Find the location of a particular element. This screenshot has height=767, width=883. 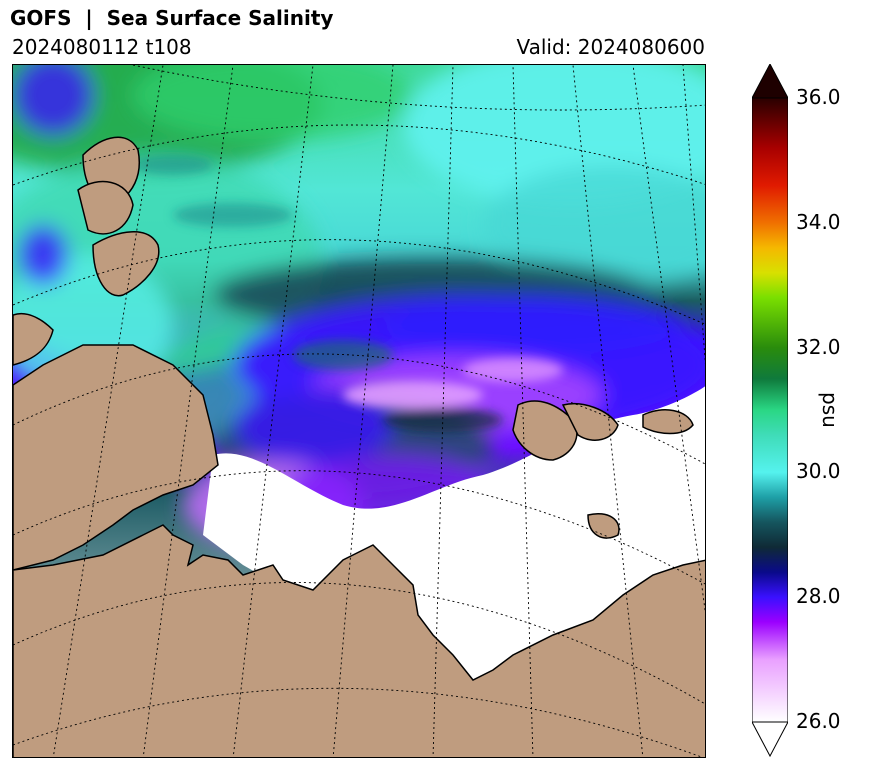

colorbar-scale is located at coordinates (770, 410).